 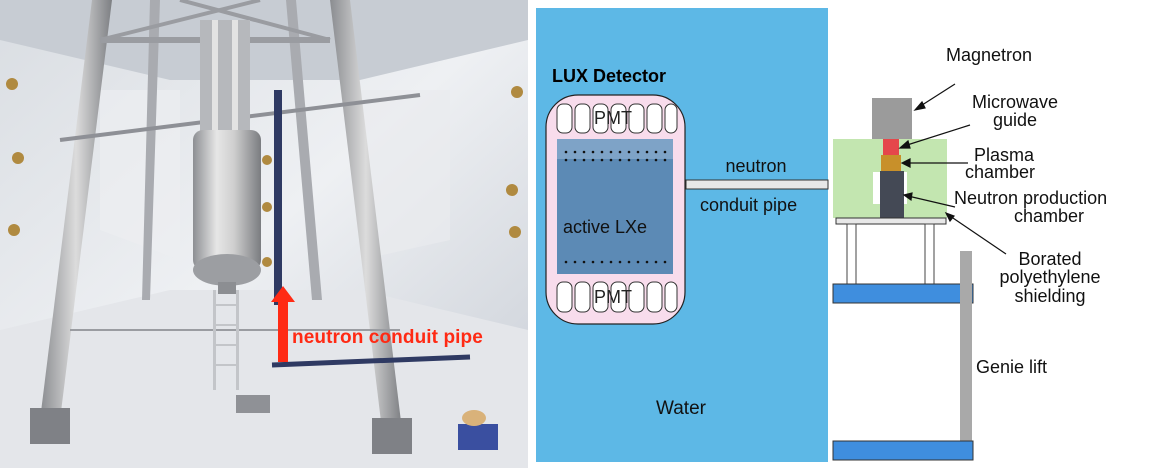 I want to click on borated-label-line1: Borated, so click(x=1050, y=259).